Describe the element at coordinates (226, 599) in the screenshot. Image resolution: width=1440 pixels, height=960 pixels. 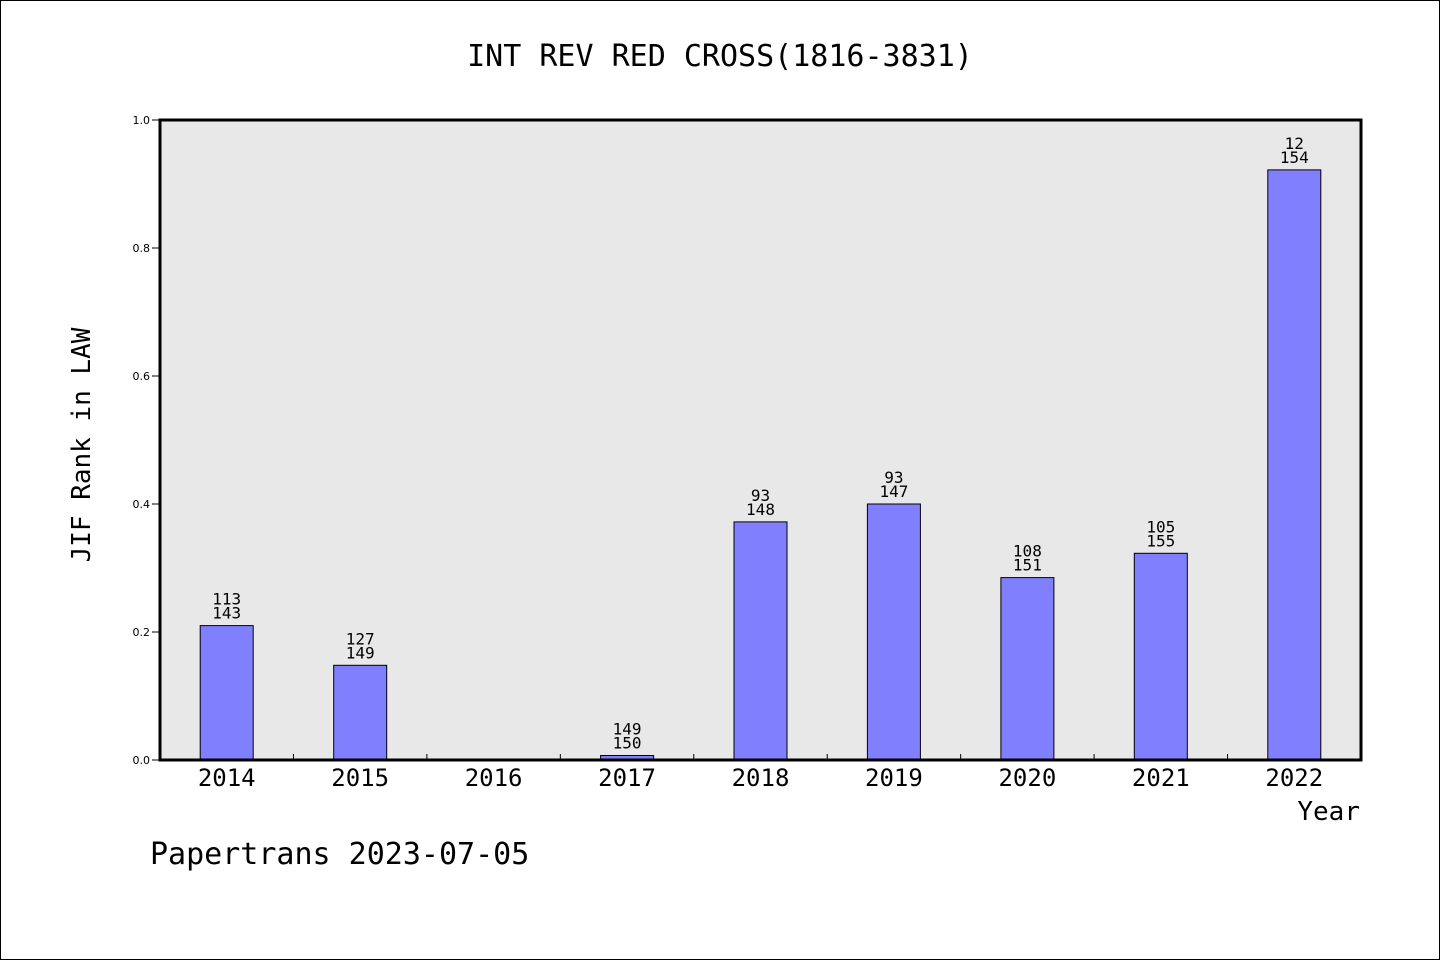
I see `bar-label-top-2014: 113` at that location.